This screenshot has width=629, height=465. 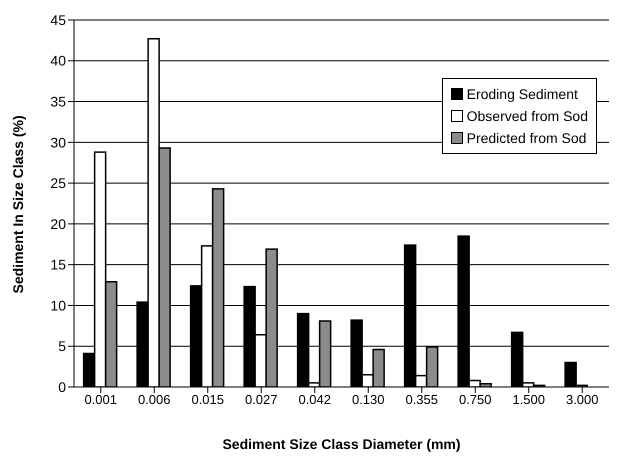 What do you see at coordinates (58, 142) in the screenshot?
I see `y-tick-label: 30` at bounding box center [58, 142].